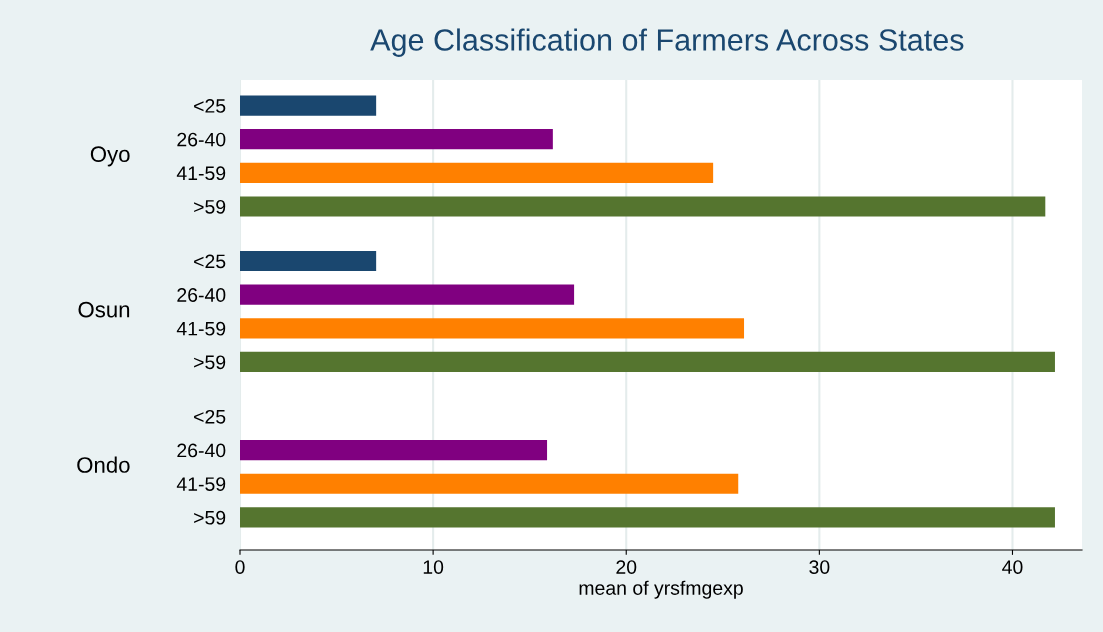 Image resolution: width=1103 pixels, height=632 pixels. I want to click on x-axis-title: mean of yrsfmgexp, so click(661, 589).